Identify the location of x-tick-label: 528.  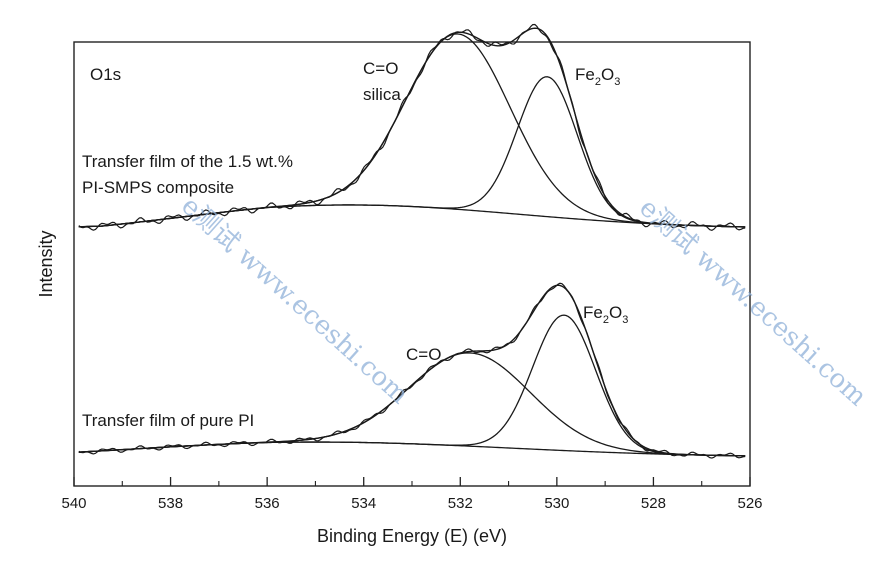
(653, 503).